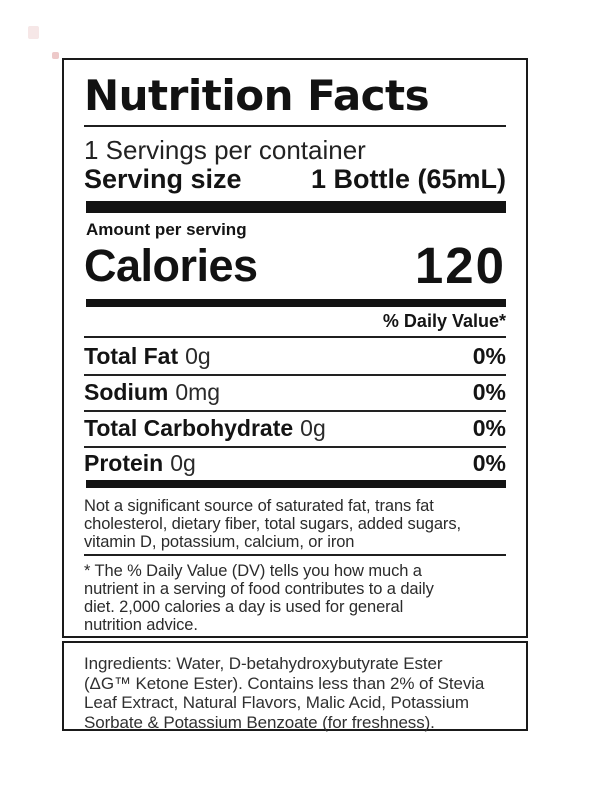  I want to click on nutrient-row-protein: Protein 0g 0%, so click(295, 463).